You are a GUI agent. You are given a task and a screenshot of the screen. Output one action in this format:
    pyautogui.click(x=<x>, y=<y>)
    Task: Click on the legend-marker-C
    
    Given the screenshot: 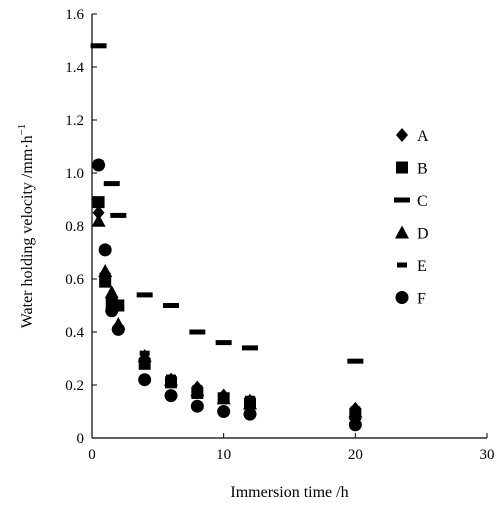 What is the action you would take?
    pyautogui.click(x=402, y=200)
    